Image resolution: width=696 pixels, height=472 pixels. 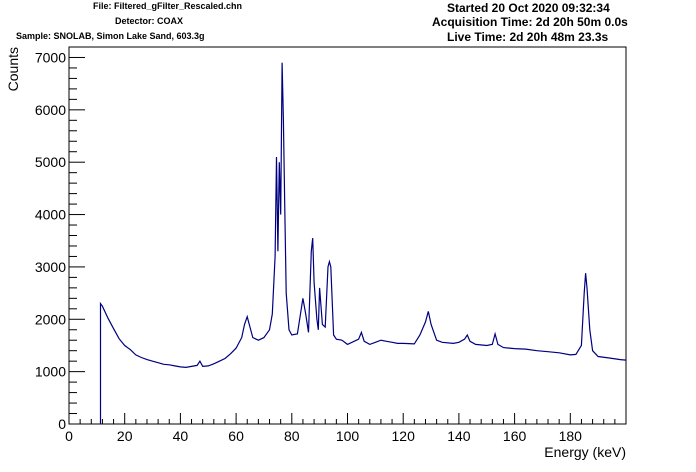 I want to click on y-tick-label: 5000, so click(x=50, y=162).